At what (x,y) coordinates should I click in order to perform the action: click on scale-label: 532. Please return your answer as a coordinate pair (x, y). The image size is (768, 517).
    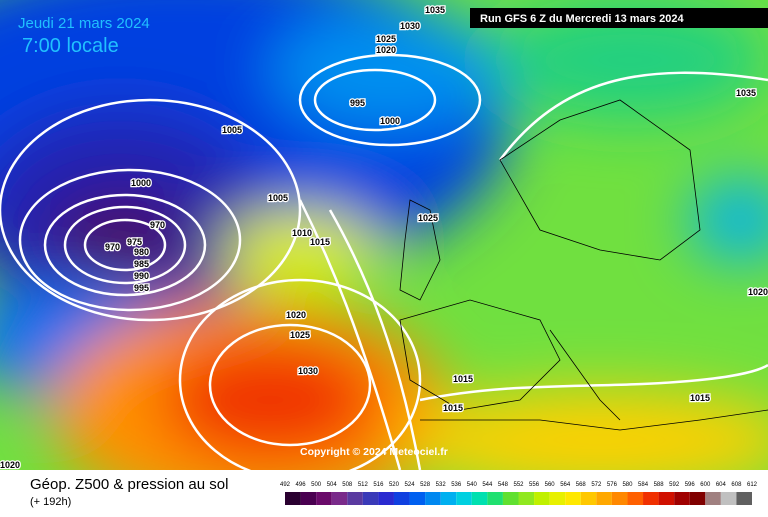
    Looking at the image, I should click on (441, 485).